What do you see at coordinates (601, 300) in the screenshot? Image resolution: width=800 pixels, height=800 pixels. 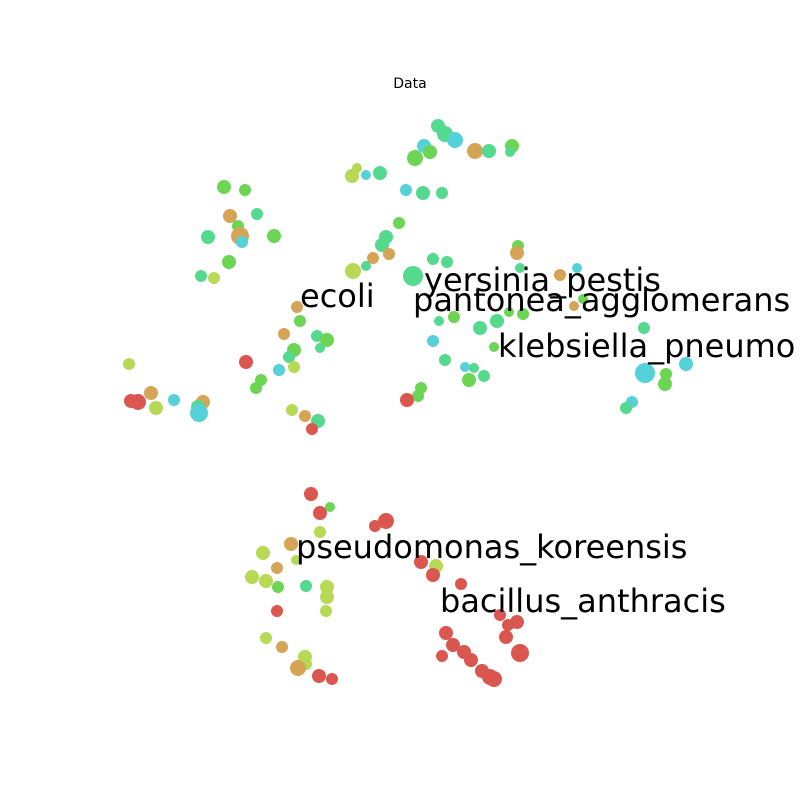 I see `cluster-label-pantonea-agglomerans: pantonea_agglomerans` at bounding box center [601, 300].